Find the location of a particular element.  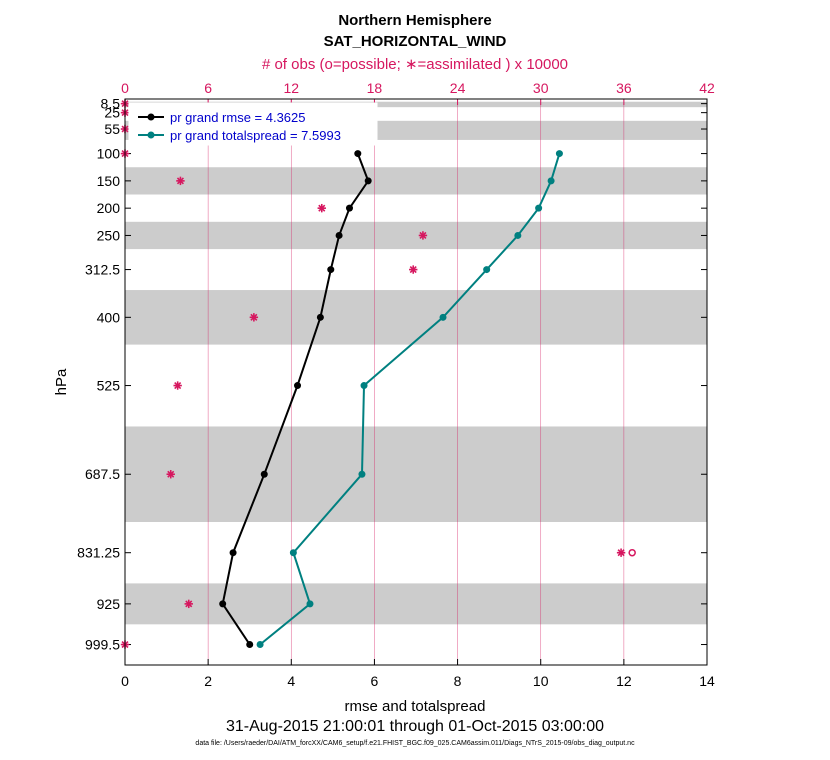

top-tick-label: 12 is located at coordinates (291, 88).